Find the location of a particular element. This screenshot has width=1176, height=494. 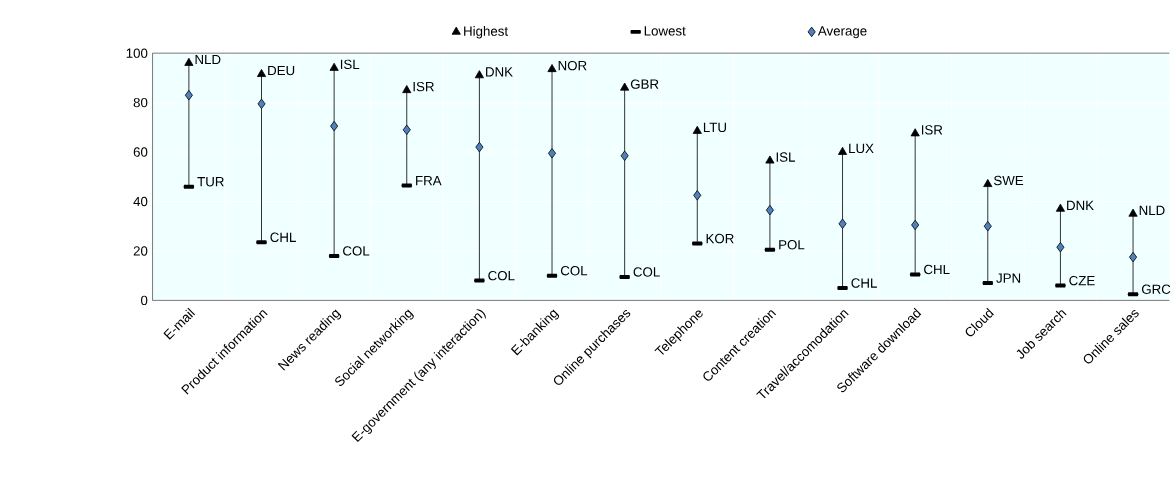

y-tick-label: 40 is located at coordinates (140, 201).